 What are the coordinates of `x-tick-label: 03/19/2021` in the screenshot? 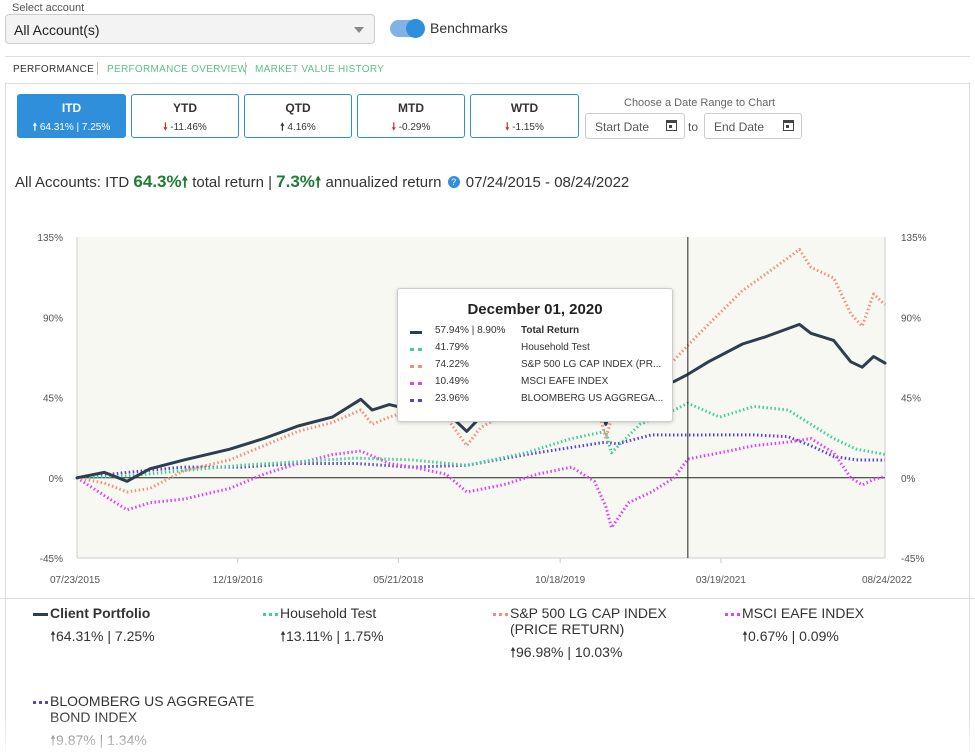 It's located at (721, 580).